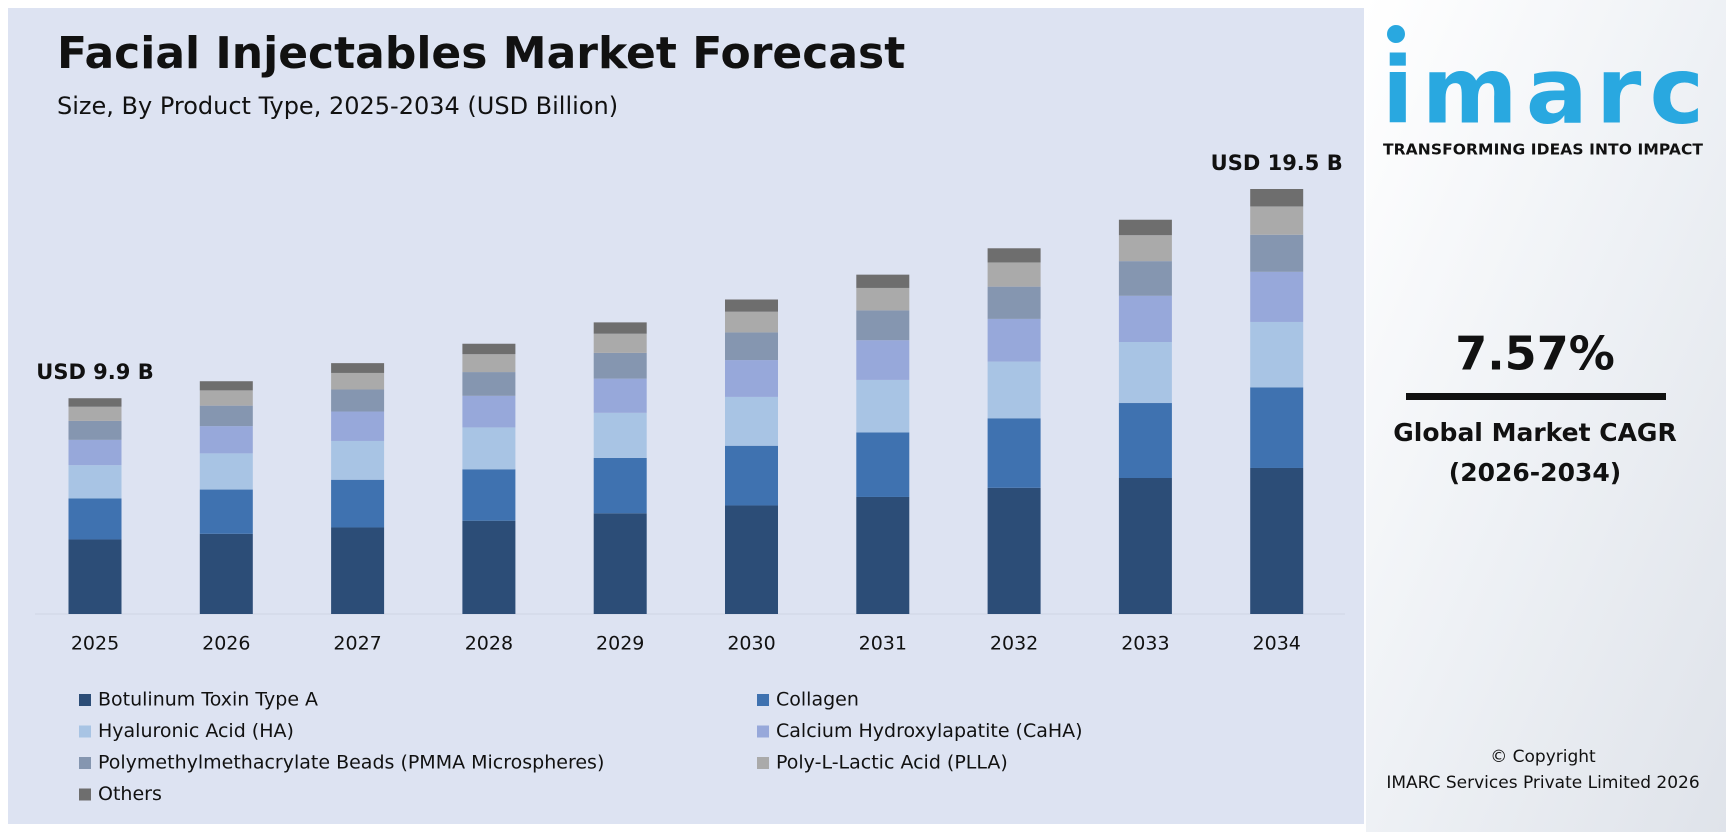 The image size is (1726, 832). Describe the element at coordinates (1543, 757) in the screenshot. I see `copyright: © Copyright` at that location.